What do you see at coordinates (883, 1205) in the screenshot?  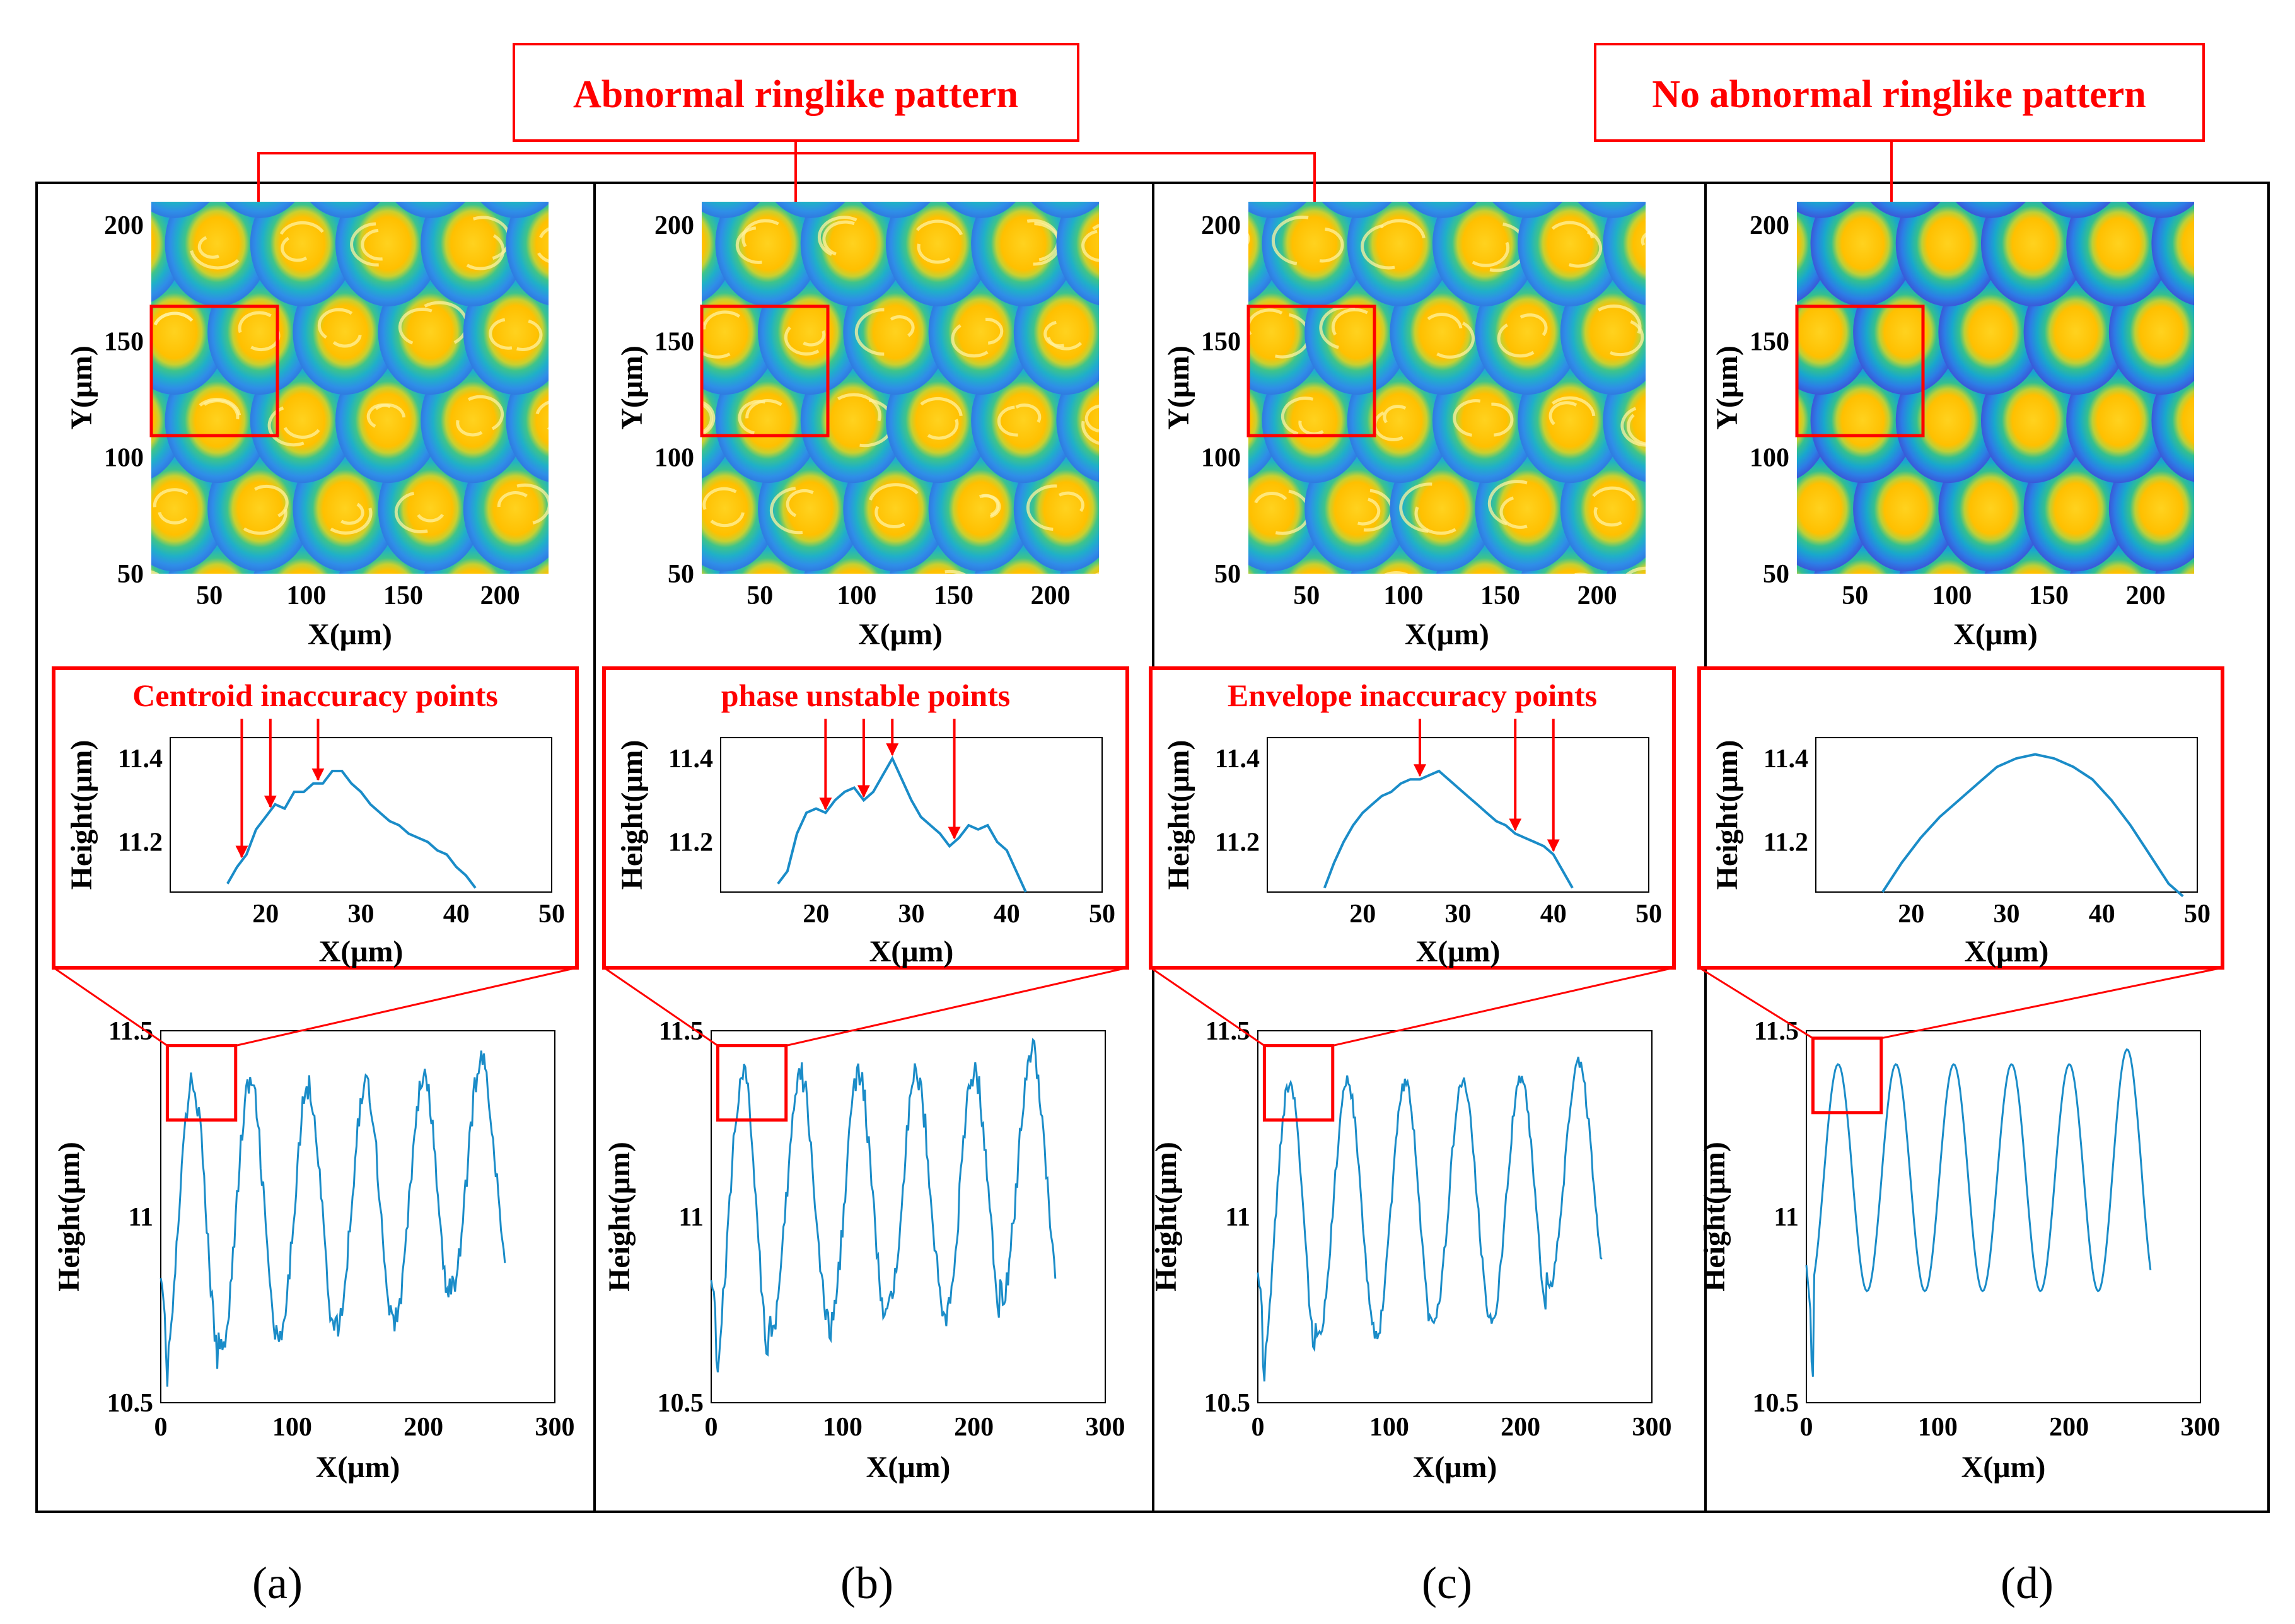 I see `profile-series-line` at bounding box center [883, 1205].